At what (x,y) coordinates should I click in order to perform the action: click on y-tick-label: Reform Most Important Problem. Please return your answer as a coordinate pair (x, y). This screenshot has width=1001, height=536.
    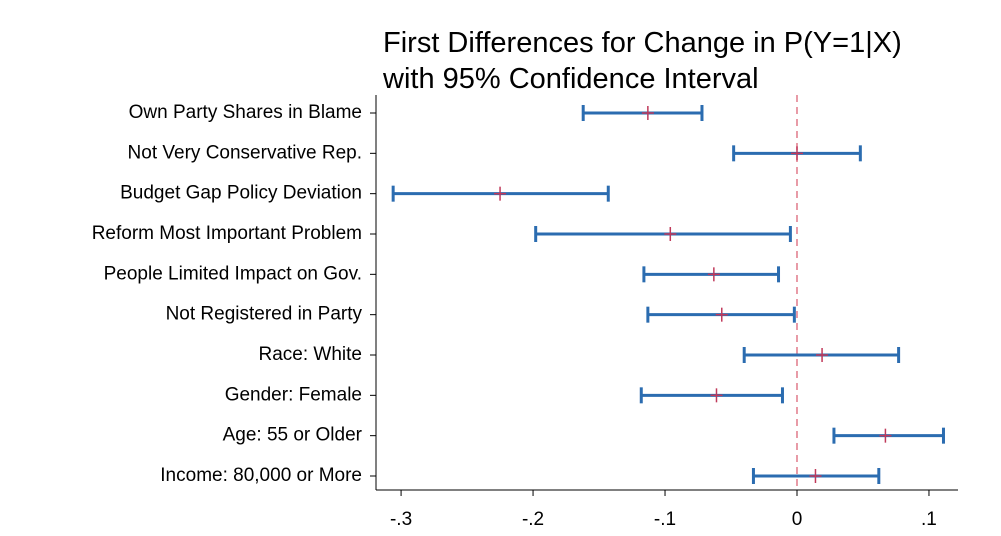
    Looking at the image, I should click on (227, 233).